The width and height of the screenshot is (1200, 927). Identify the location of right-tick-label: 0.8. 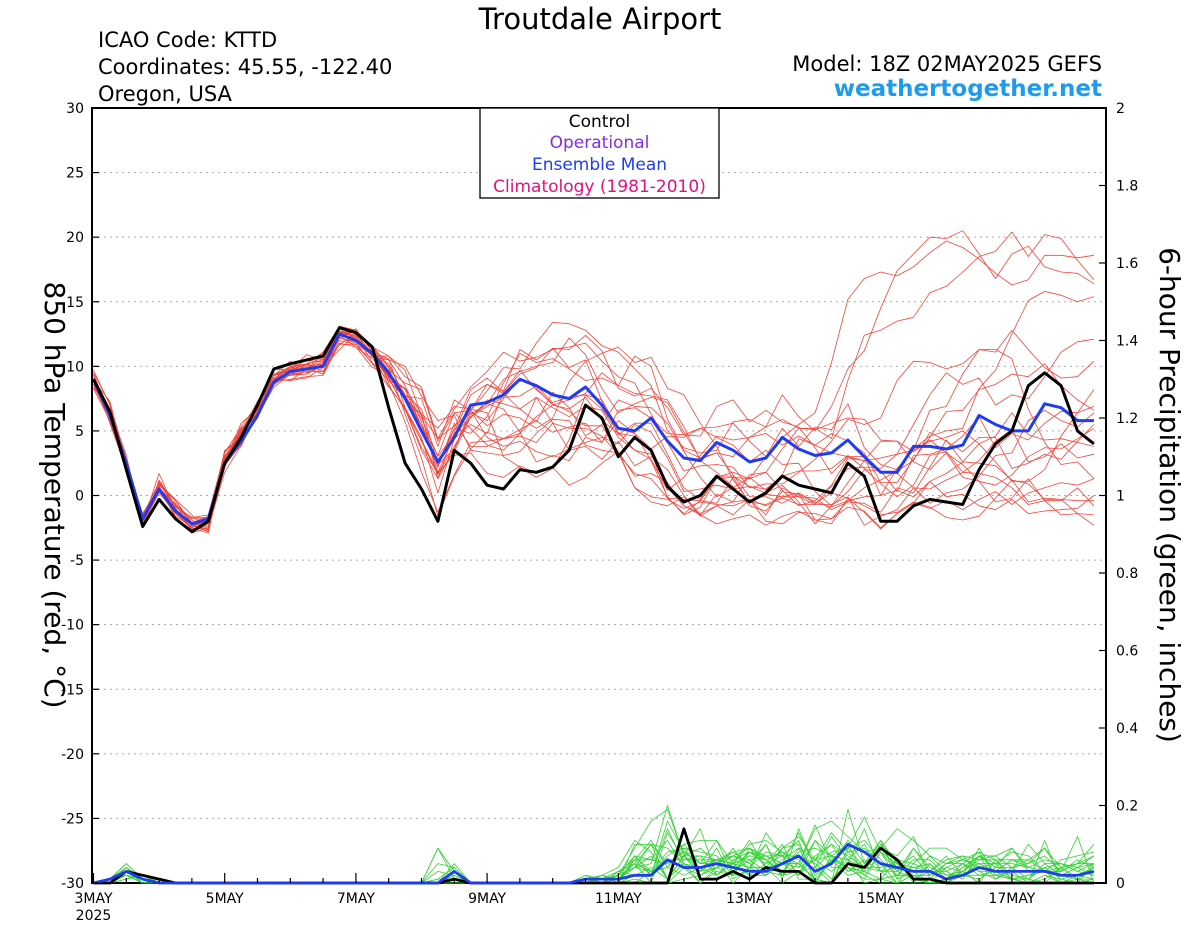
(1127, 574).